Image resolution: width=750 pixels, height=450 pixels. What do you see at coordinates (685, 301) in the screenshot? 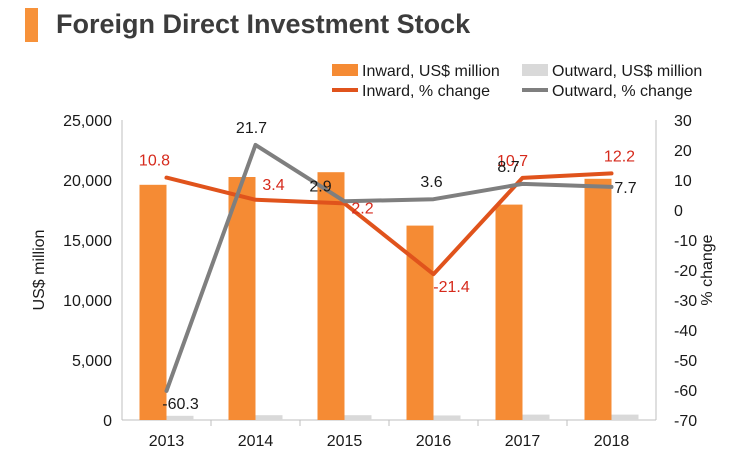
I see `y2-tick-label: -30` at bounding box center [685, 301].